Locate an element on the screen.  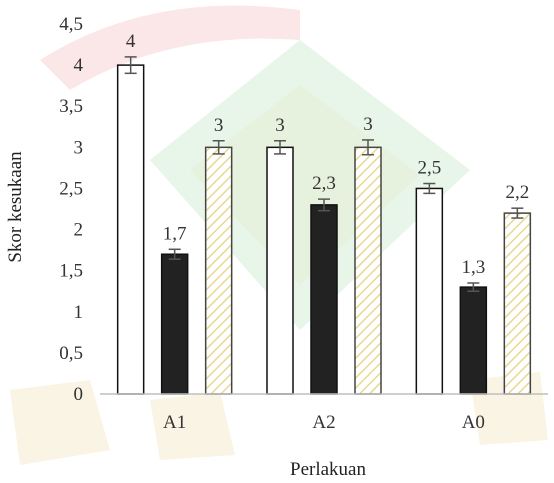
data-label: 2,3 is located at coordinates (324, 183).